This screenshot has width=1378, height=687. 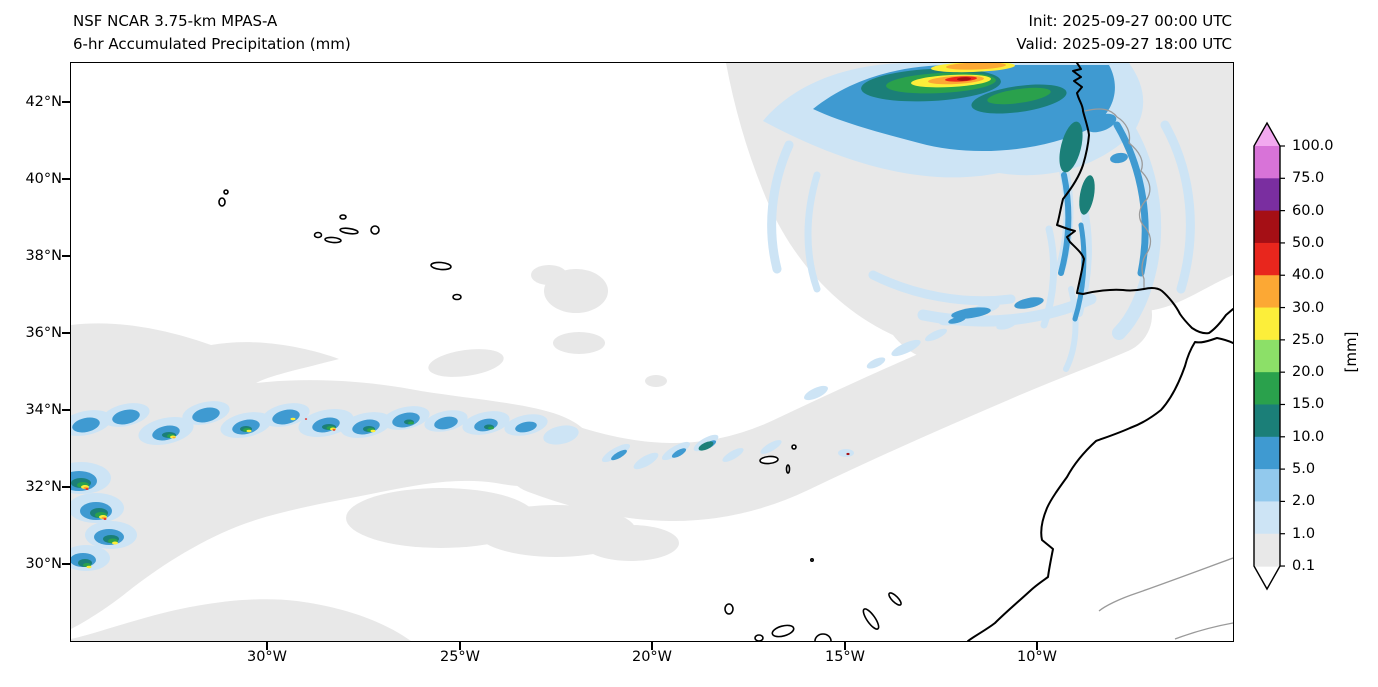 What do you see at coordinates (267, 657) in the screenshot?
I see `x-axis-tick-label: 30°W` at bounding box center [267, 657].